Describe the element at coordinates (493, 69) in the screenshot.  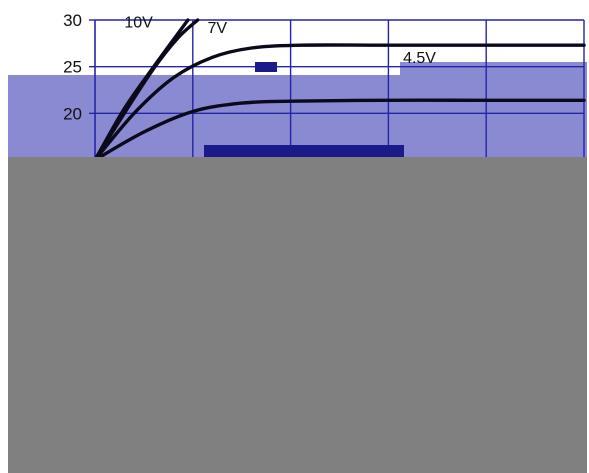
I see `overlay-band-step` at that location.